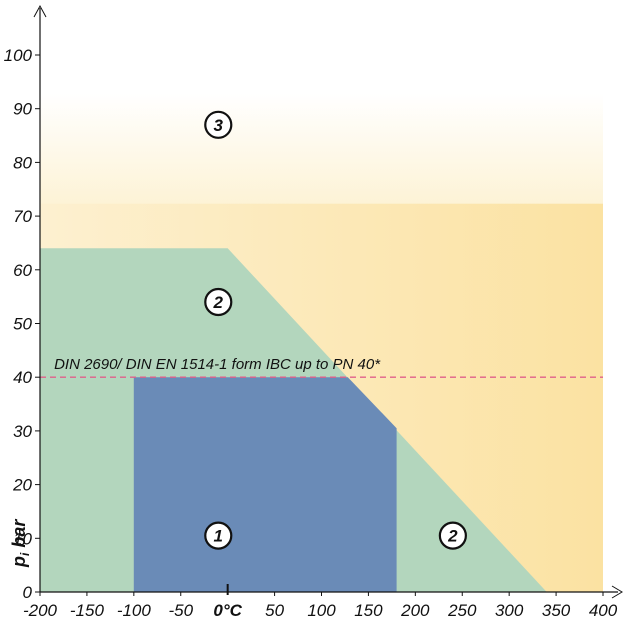 The height and width of the screenshot is (626, 630). Describe the element at coordinates (22, 162) in the screenshot. I see `y-tick-label-80: 80` at that location.